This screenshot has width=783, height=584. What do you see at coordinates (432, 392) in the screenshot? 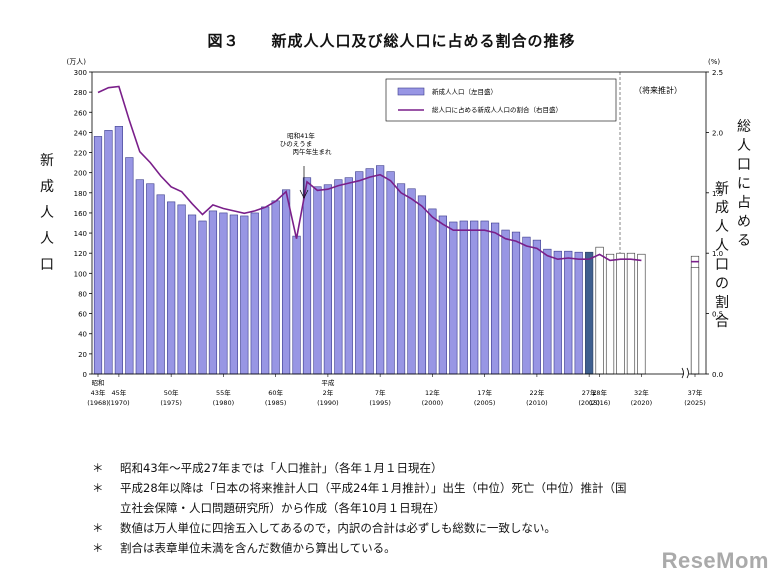
I see `x-tick-label: 12年` at bounding box center [432, 392].